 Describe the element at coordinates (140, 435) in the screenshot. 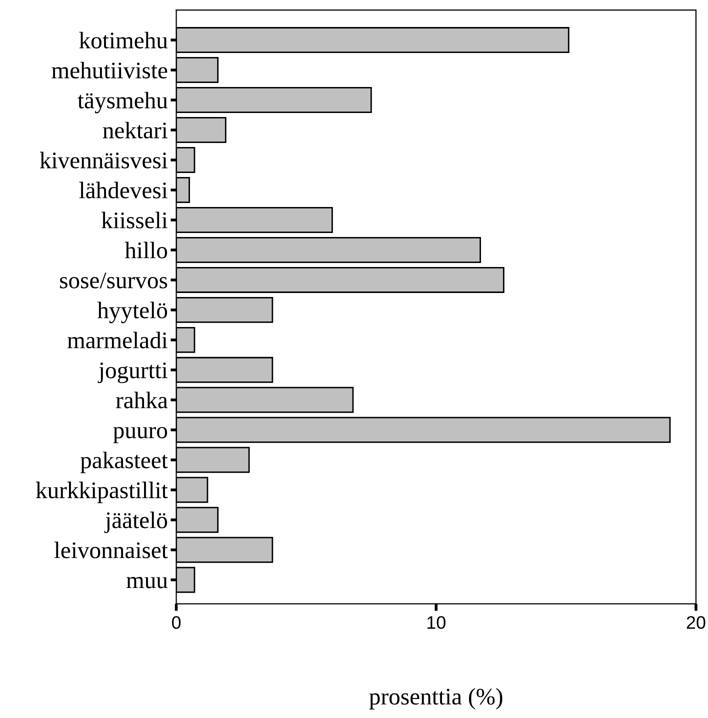

I see `y-tick-label: puuro` at that location.